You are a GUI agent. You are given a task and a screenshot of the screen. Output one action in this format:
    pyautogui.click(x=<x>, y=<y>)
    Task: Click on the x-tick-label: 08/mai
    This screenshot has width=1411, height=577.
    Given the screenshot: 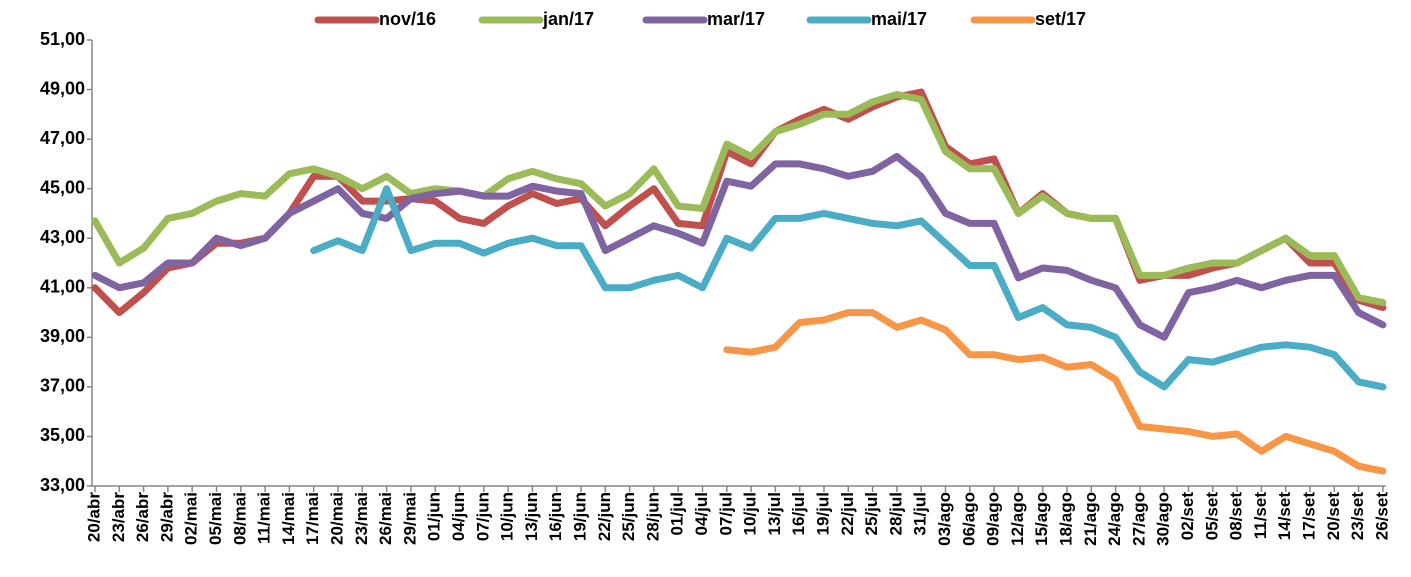 What is the action you would take?
    pyautogui.click(x=239, y=518)
    